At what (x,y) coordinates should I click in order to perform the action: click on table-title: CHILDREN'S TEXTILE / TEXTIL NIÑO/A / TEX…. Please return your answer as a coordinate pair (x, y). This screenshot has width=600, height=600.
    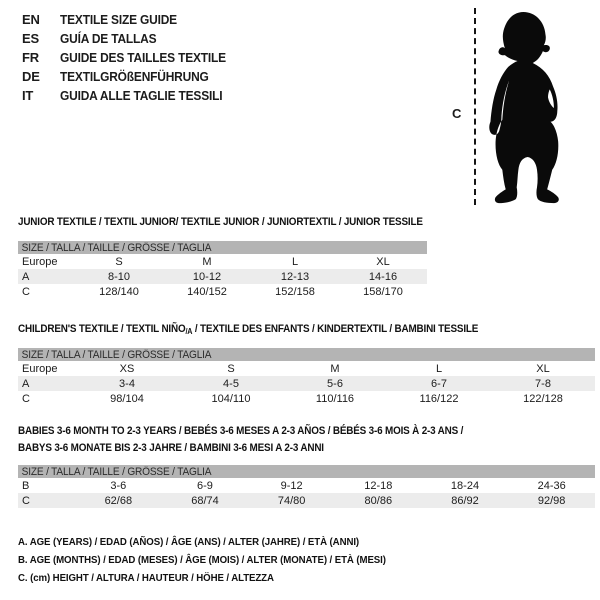
    Looking at the image, I should click on (277, 329).